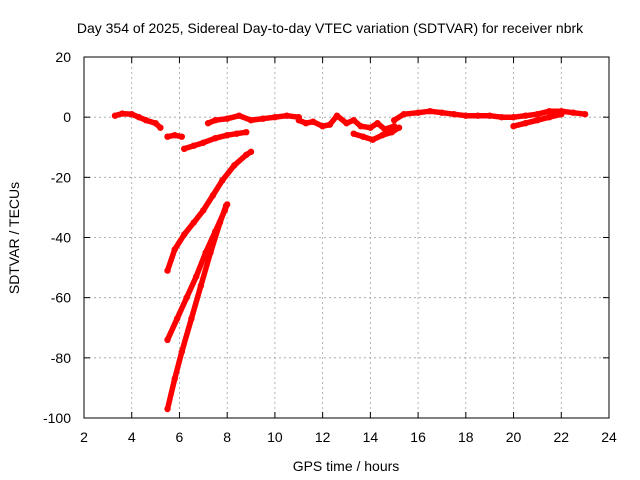 The image size is (640, 480). I want to click on x-tick-label: 24, so click(609, 437).